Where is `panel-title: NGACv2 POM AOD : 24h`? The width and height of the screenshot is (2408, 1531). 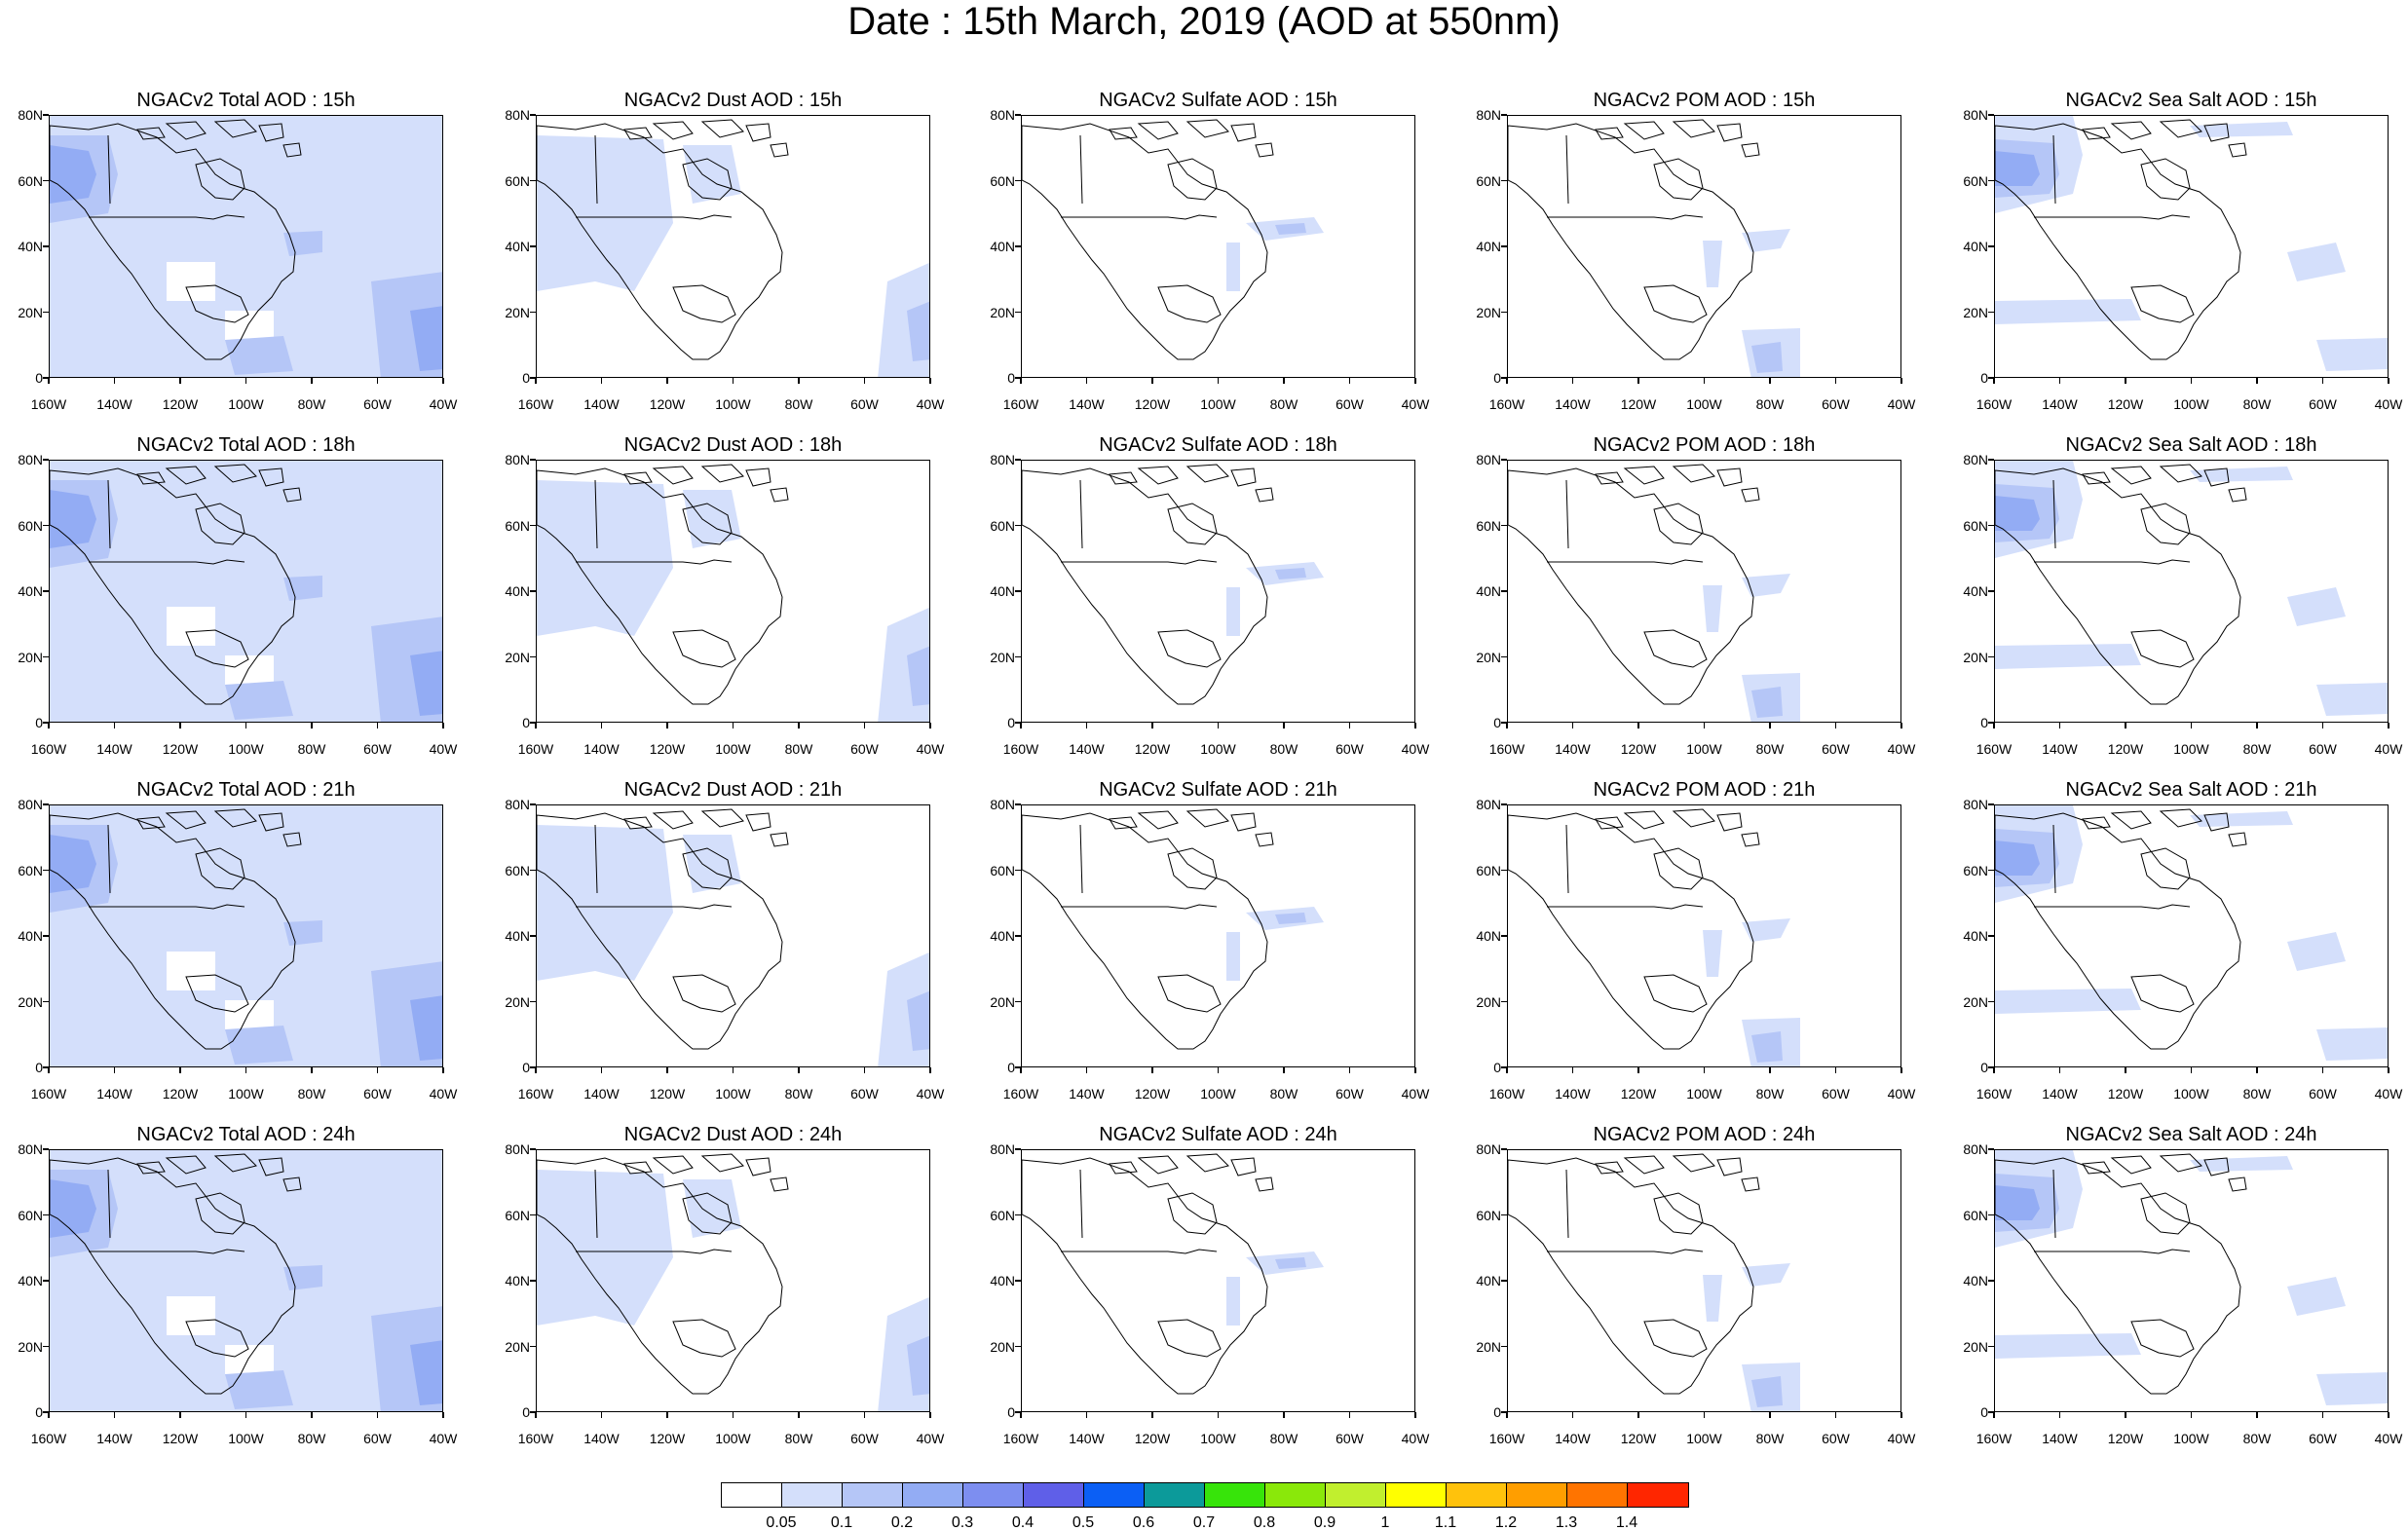 panel-title: NGACv2 POM AOD : 24h is located at coordinates (1704, 1134).